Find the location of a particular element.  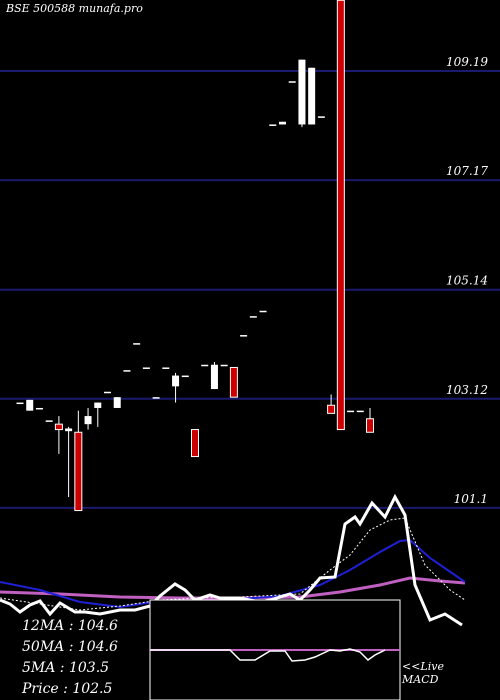

stat-12ma: 12MA : 104.6 is located at coordinates (70, 626).